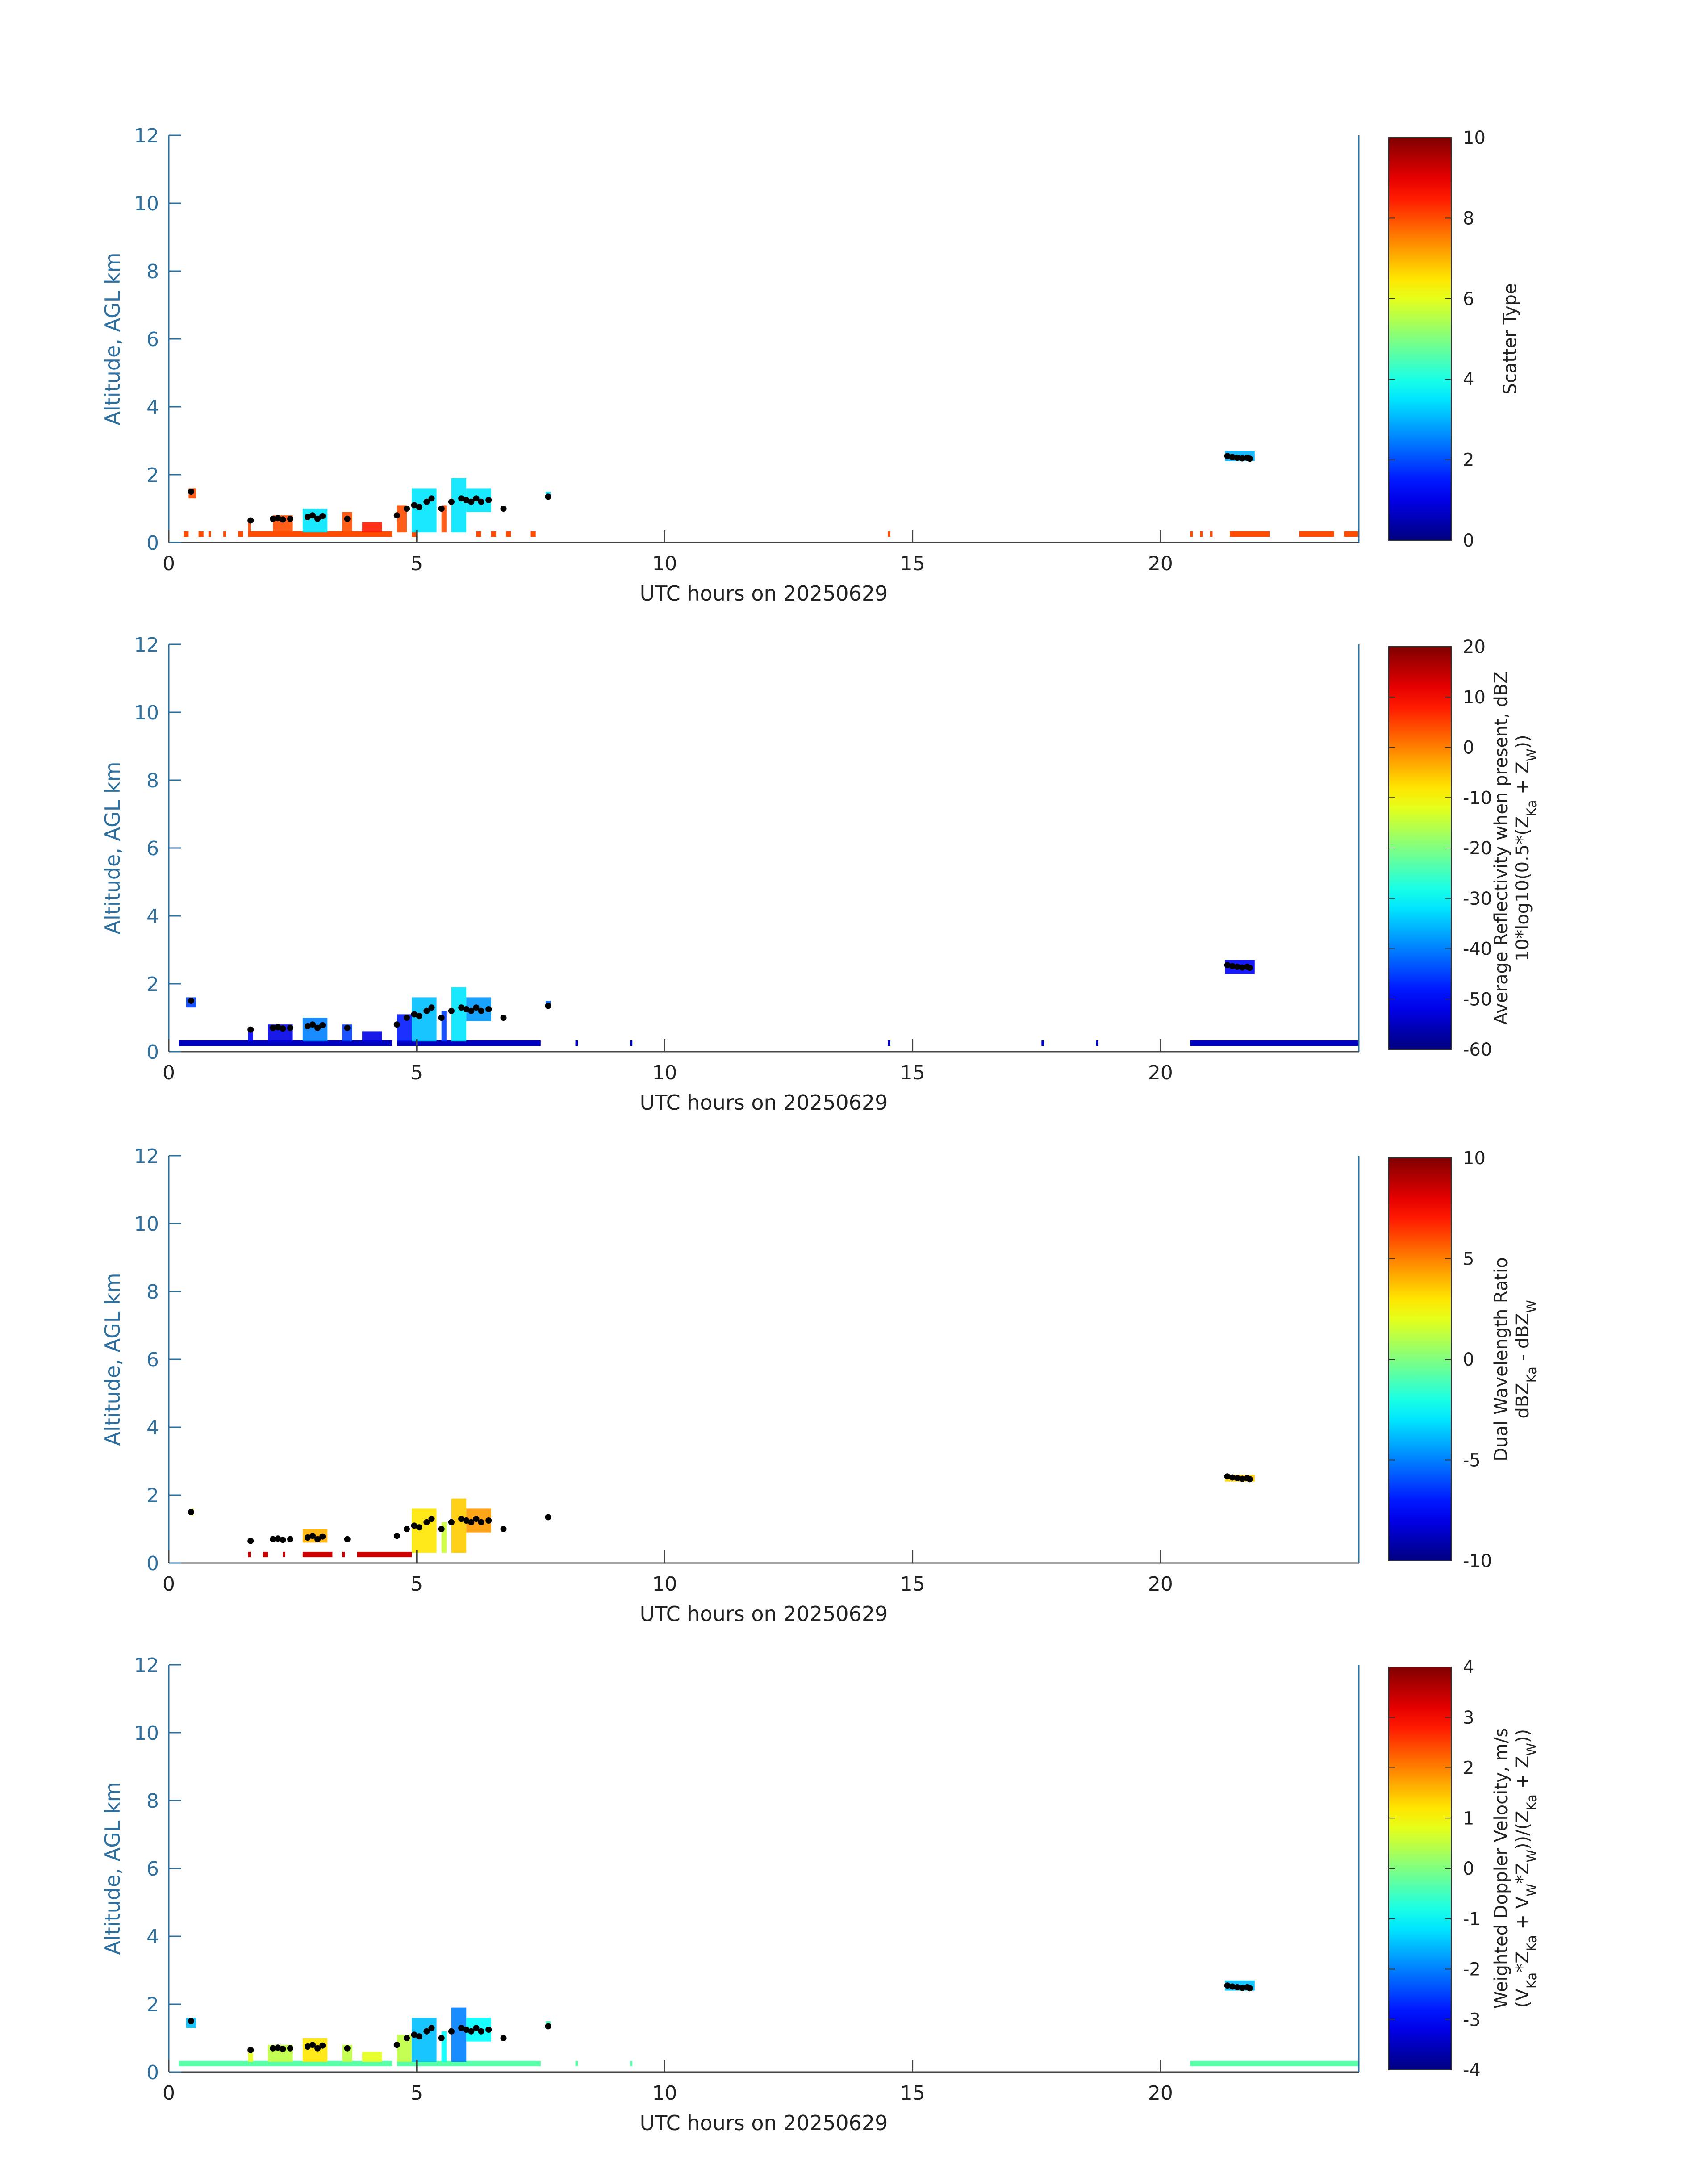 The height and width of the screenshot is (2177, 1708). What do you see at coordinates (1477, 1050) in the screenshot?
I see `colorbar-tick-label: -60` at bounding box center [1477, 1050].